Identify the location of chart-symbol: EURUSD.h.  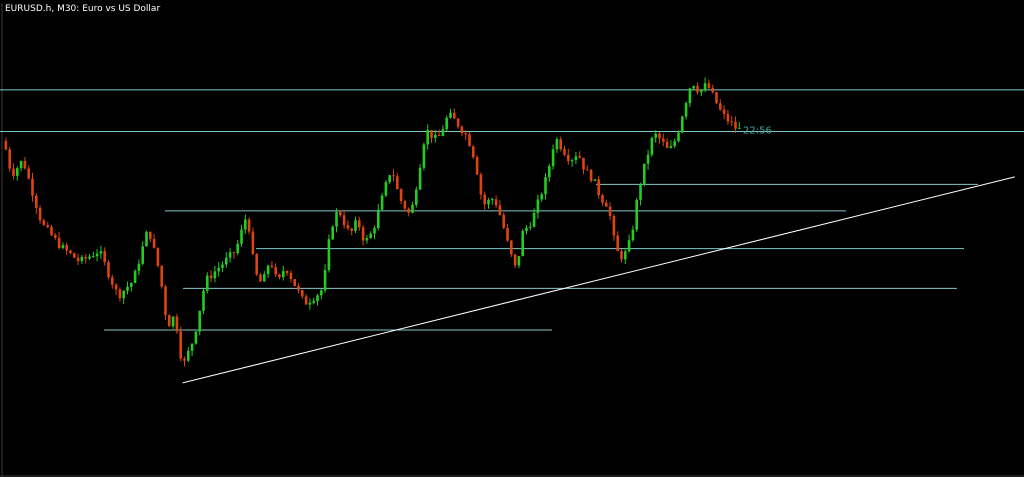
(28, 9).